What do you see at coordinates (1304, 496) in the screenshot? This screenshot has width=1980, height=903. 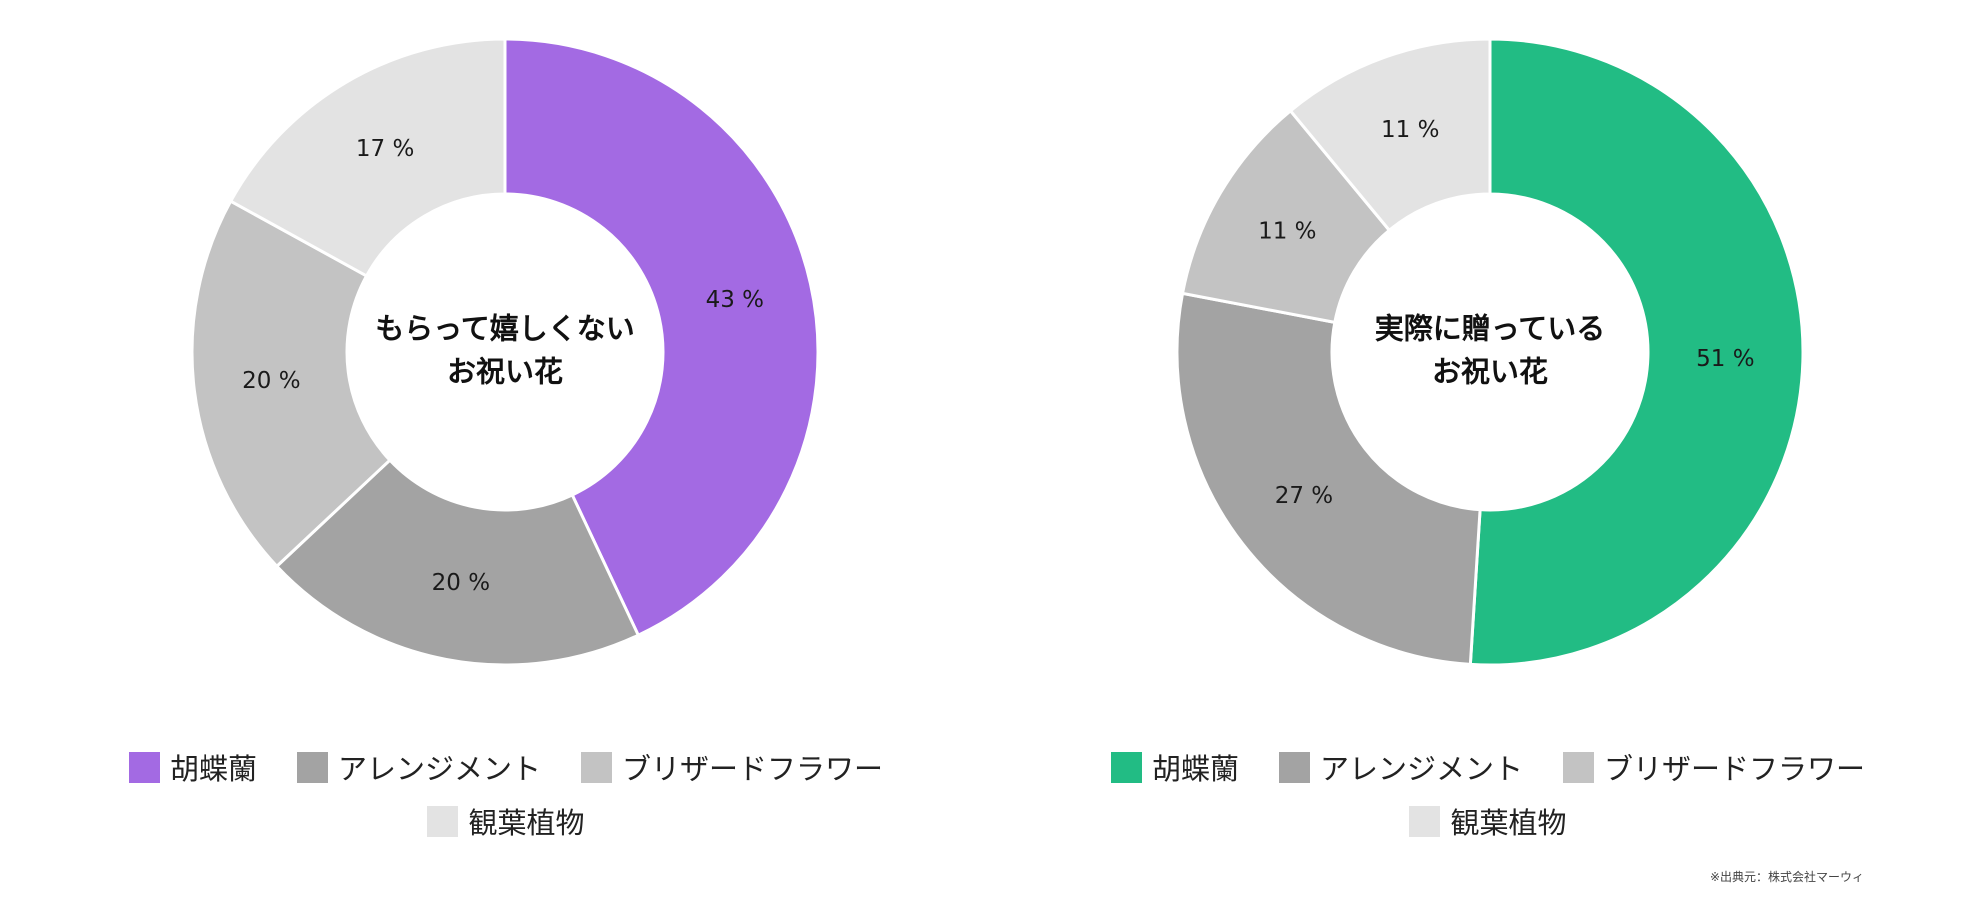 I see `slice-value-label: 27 %` at bounding box center [1304, 496].